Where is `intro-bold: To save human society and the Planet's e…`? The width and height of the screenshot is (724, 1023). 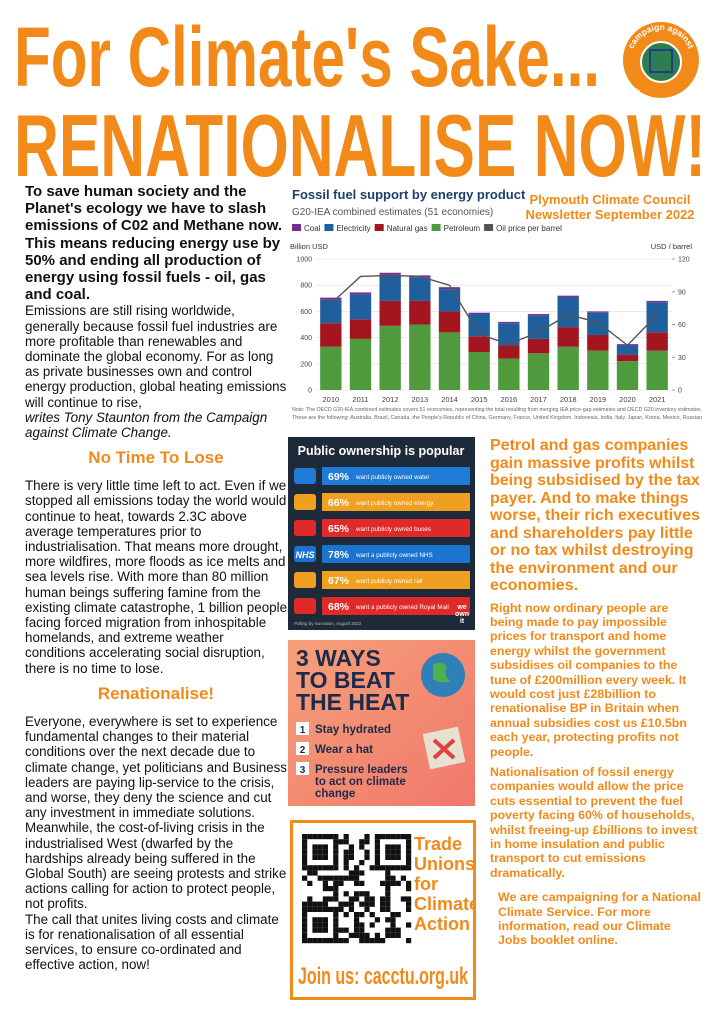
intro-bold: To save human society and the Planet's e… is located at coordinates (153, 243).